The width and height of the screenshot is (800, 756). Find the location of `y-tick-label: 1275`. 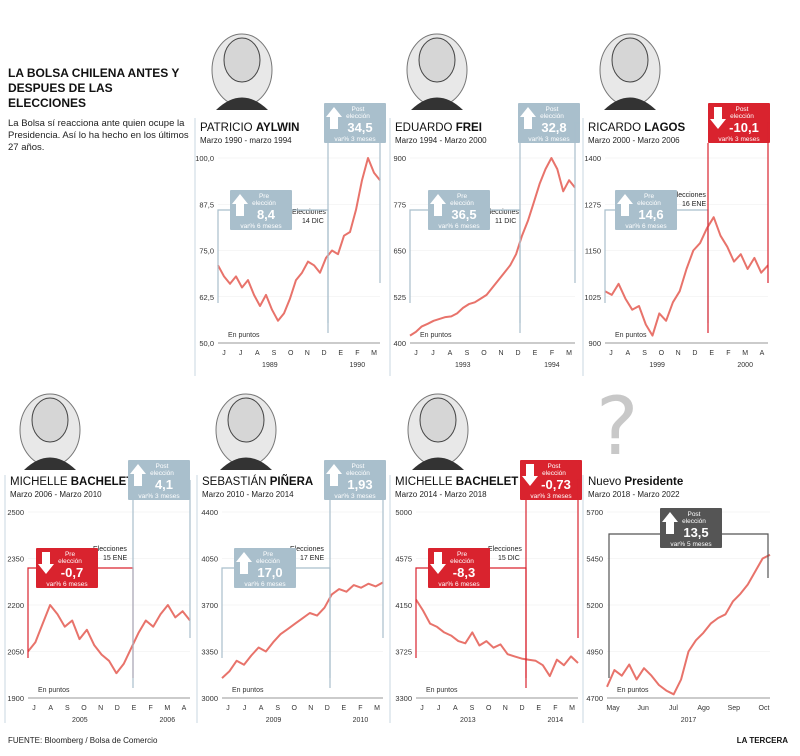

y-tick-label: 1275 is located at coordinates (592, 204).